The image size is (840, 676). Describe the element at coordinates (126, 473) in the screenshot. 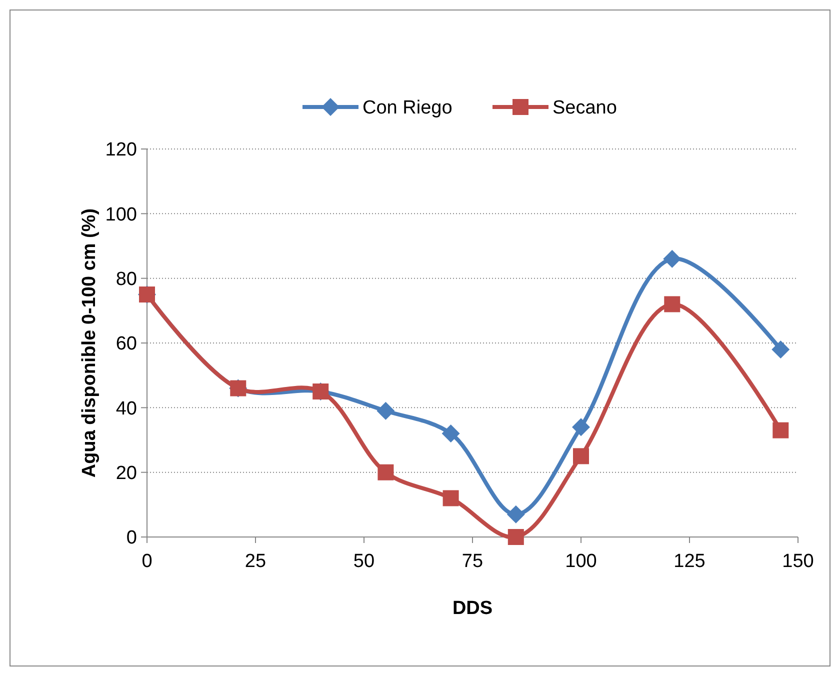

I see `y-tick-label: 20` at that location.